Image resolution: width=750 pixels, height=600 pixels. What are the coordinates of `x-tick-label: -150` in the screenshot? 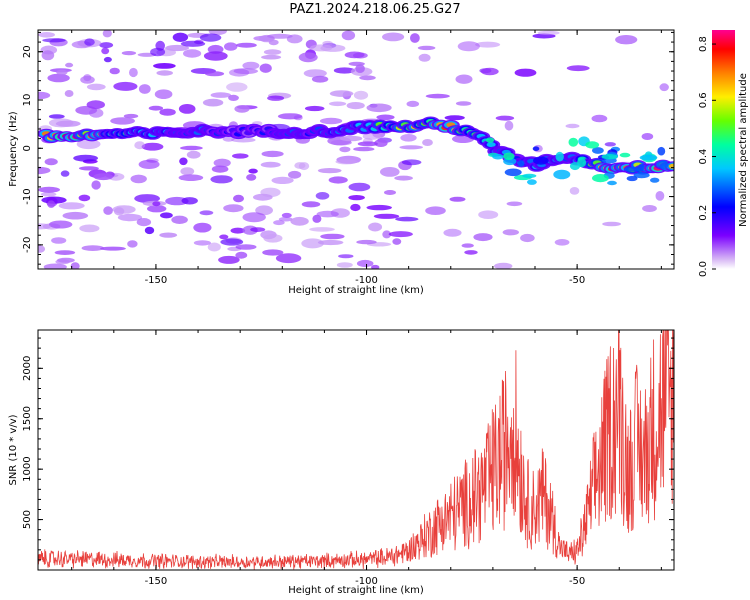 It's located at (156, 280).